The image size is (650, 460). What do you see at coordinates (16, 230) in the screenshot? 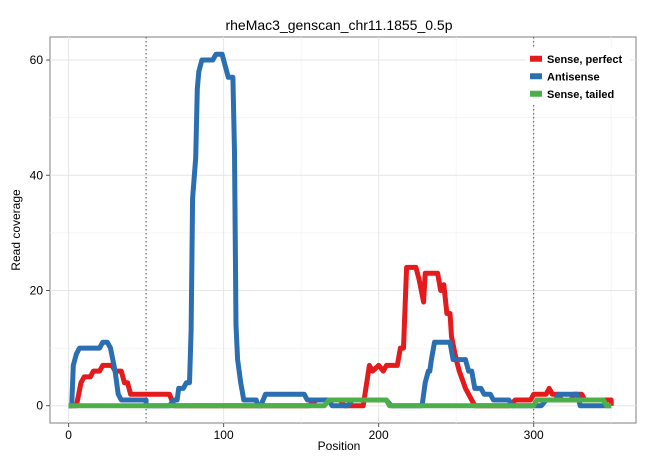
I see `y-axis-label: Read coverage` at bounding box center [16, 230].